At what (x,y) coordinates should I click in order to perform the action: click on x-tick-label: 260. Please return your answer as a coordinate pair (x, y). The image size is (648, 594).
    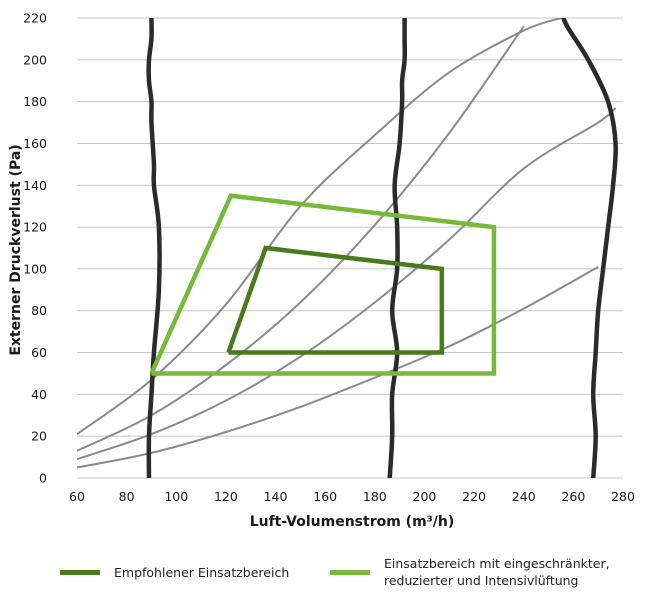
    Looking at the image, I should click on (573, 496).